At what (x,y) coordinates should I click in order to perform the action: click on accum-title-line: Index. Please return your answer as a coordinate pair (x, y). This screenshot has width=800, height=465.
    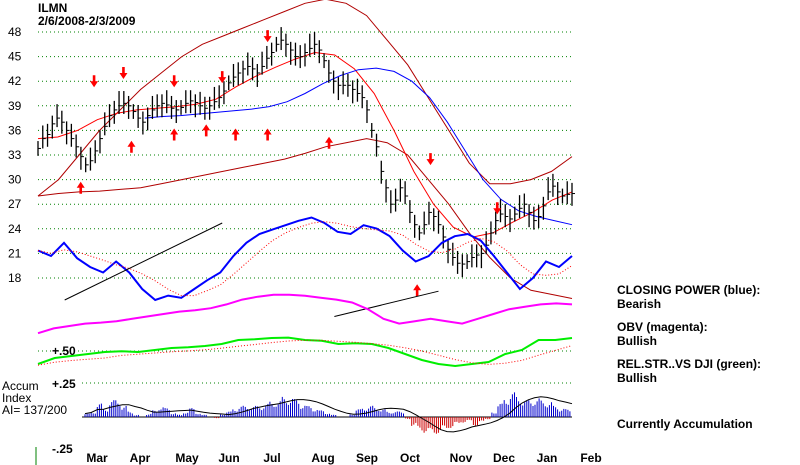
    Looking at the image, I should click on (16, 398).